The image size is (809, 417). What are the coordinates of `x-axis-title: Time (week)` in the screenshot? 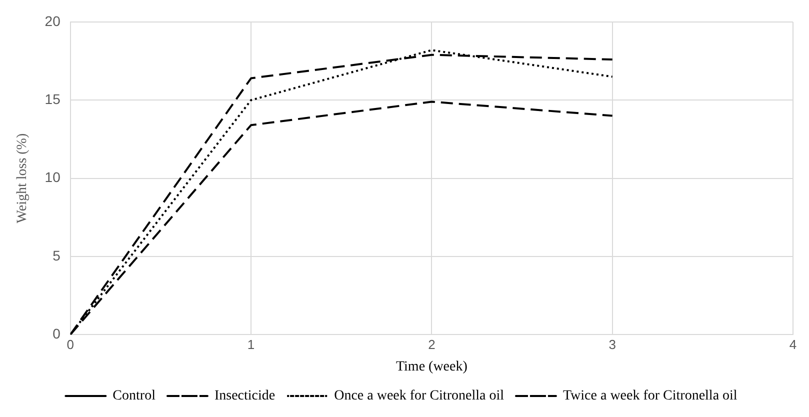 It's located at (432, 366).